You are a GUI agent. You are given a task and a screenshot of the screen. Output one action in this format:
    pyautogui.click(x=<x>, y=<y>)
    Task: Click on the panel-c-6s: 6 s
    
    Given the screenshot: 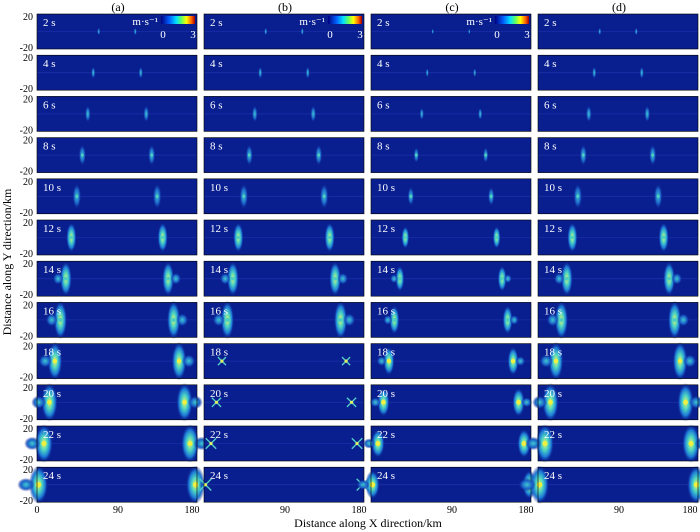 What is the action you would take?
    pyautogui.click(x=451, y=114)
    